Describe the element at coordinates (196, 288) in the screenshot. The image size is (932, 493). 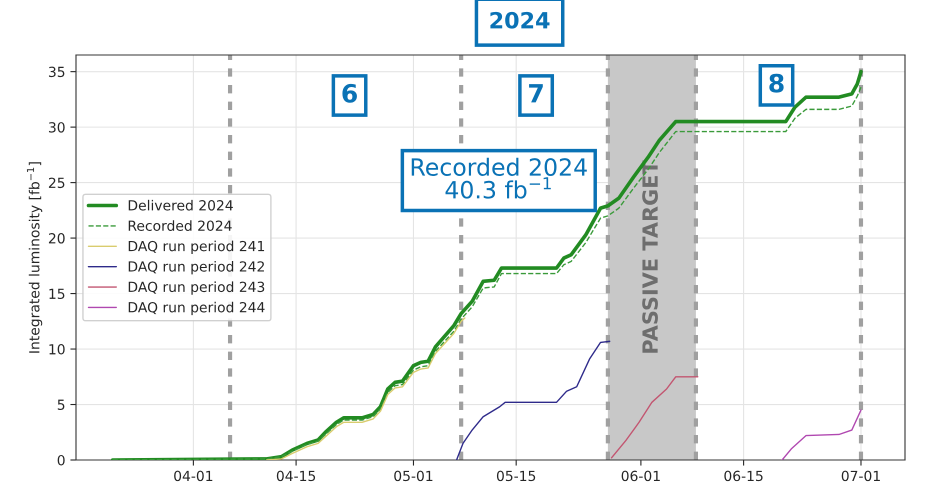
I see `legend-label: DAQ run period 243` at that location.